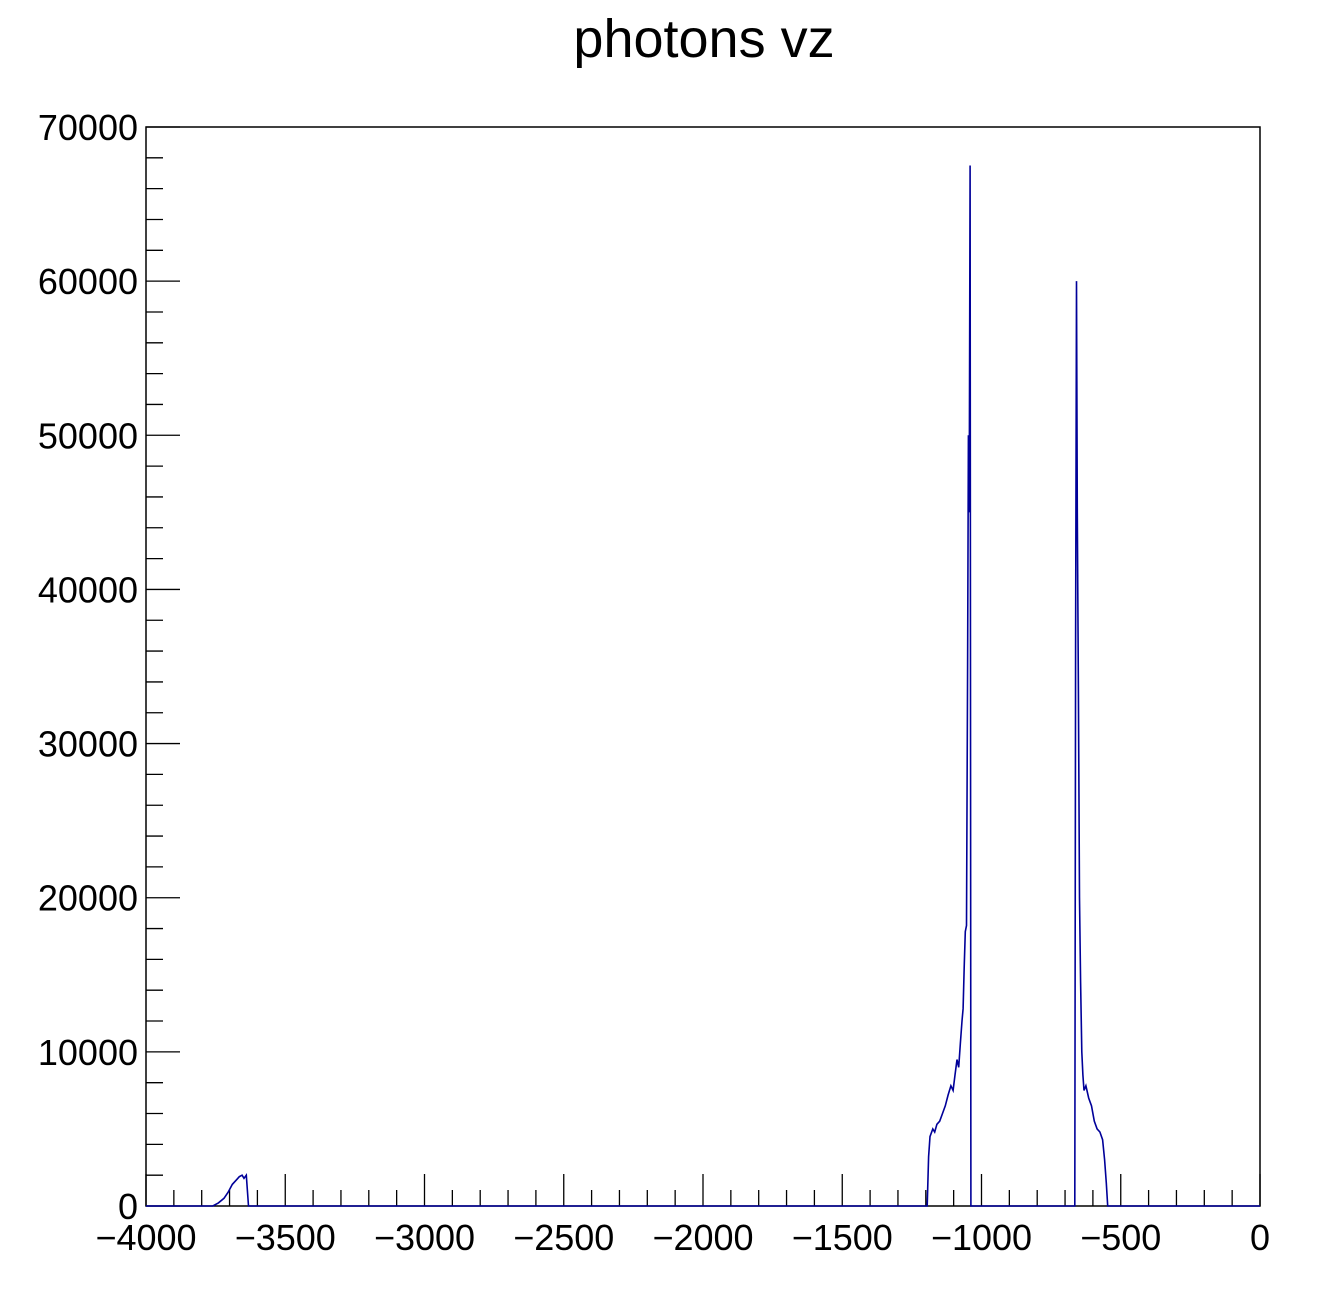 This screenshot has height=1297, width=1318. What do you see at coordinates (981, 1237) in the screenshot?
I see `x-tick-label: −1000` at bounding box center [981, 1237].